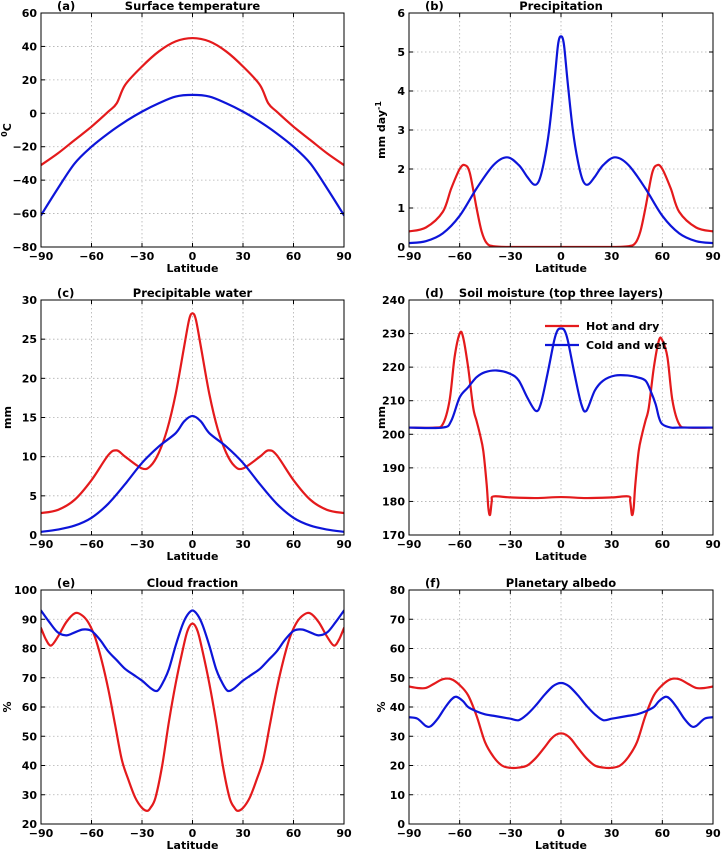 The image size is (723, 850). Describe the element at coordinates (434, 6) in the screenshot. I see `panel-label: (b)` at that location.